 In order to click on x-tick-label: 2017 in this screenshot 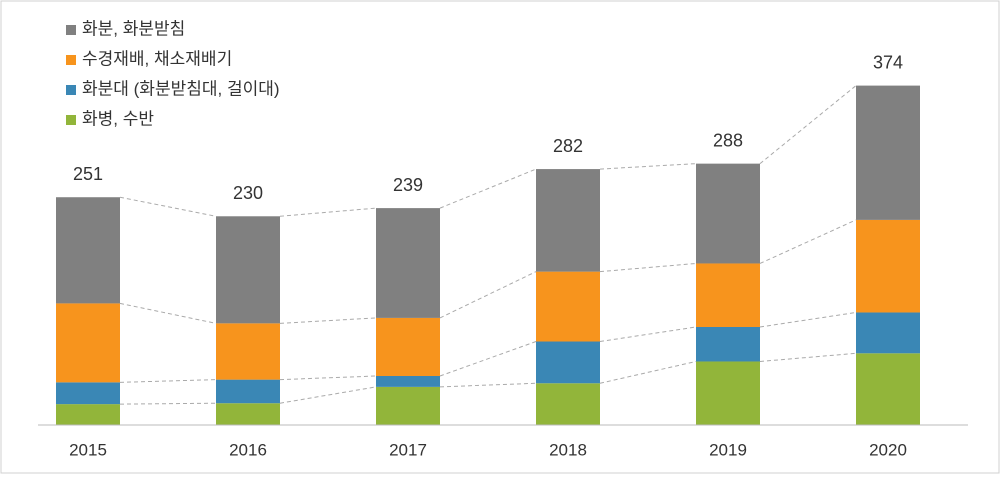, I will do `click(408, 449)`.